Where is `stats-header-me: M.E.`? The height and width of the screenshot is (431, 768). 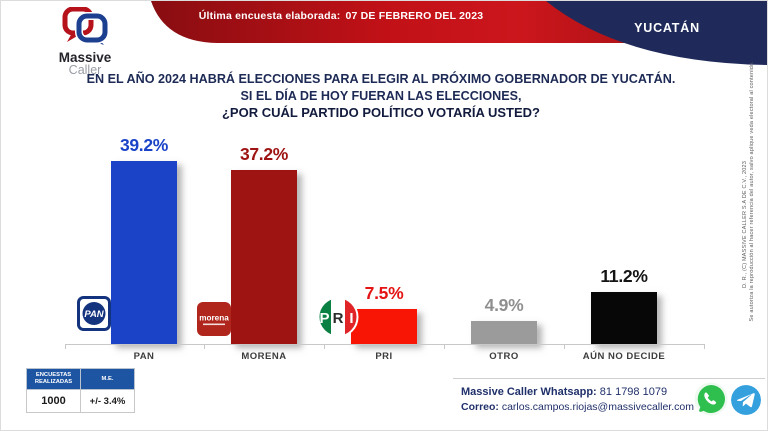 stats-header-me: M.E. is located at coordinates (107, 379).